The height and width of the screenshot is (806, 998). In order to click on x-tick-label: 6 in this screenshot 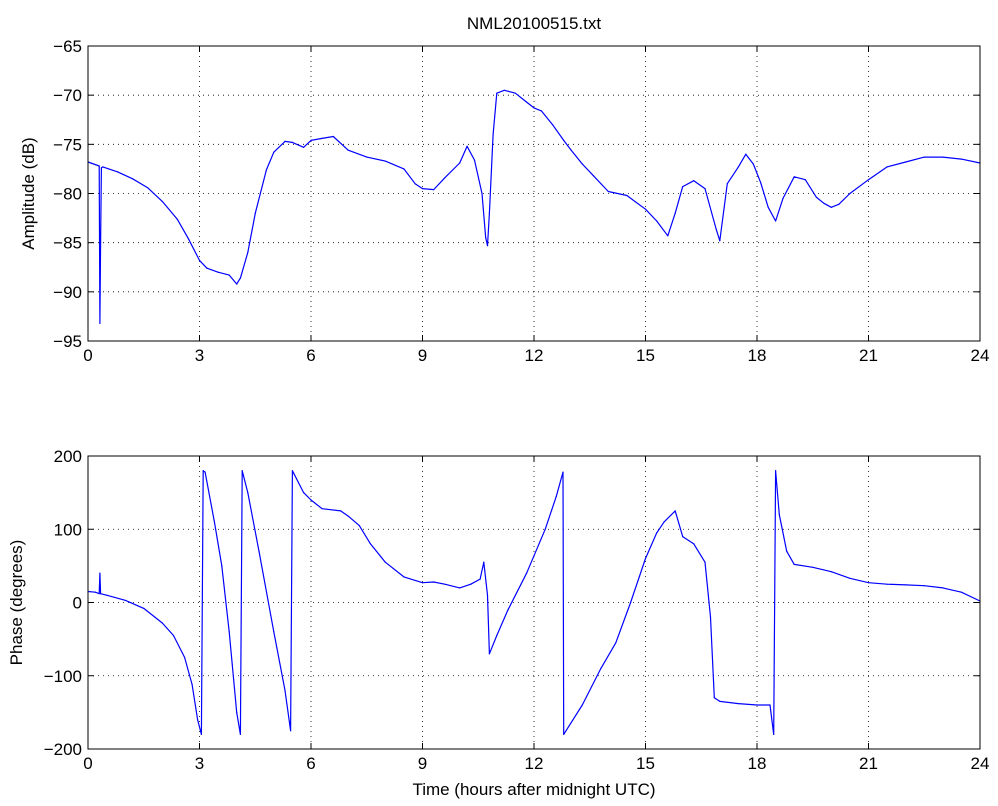, I will do `click(310, 763)`.